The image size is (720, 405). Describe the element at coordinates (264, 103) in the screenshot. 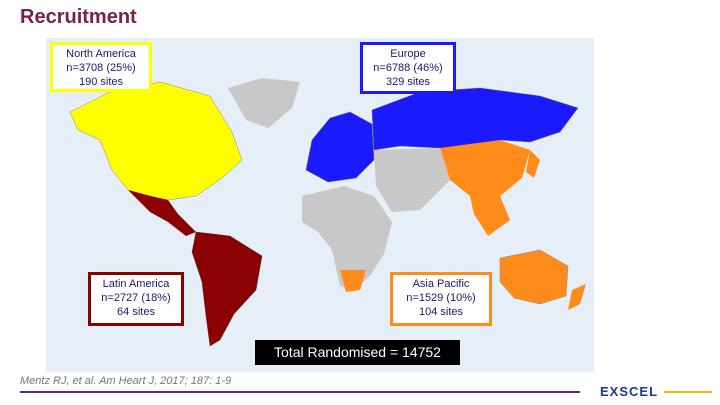

I see `greenland` at that location.